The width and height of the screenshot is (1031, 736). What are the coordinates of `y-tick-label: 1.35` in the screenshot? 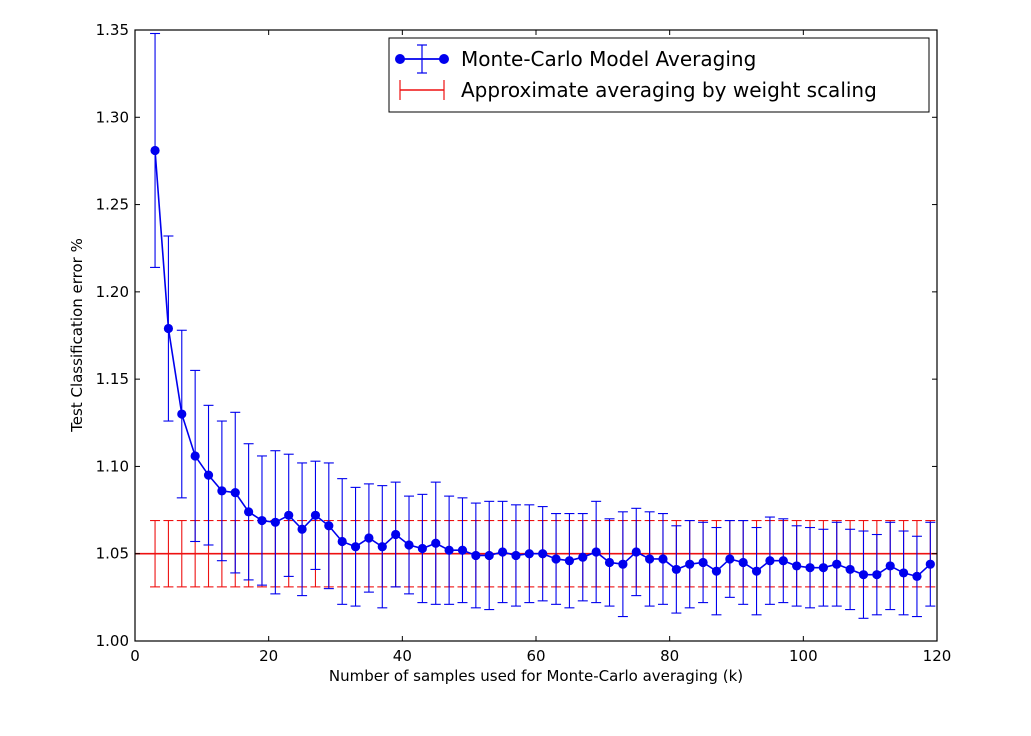 It's located at (112, 30).